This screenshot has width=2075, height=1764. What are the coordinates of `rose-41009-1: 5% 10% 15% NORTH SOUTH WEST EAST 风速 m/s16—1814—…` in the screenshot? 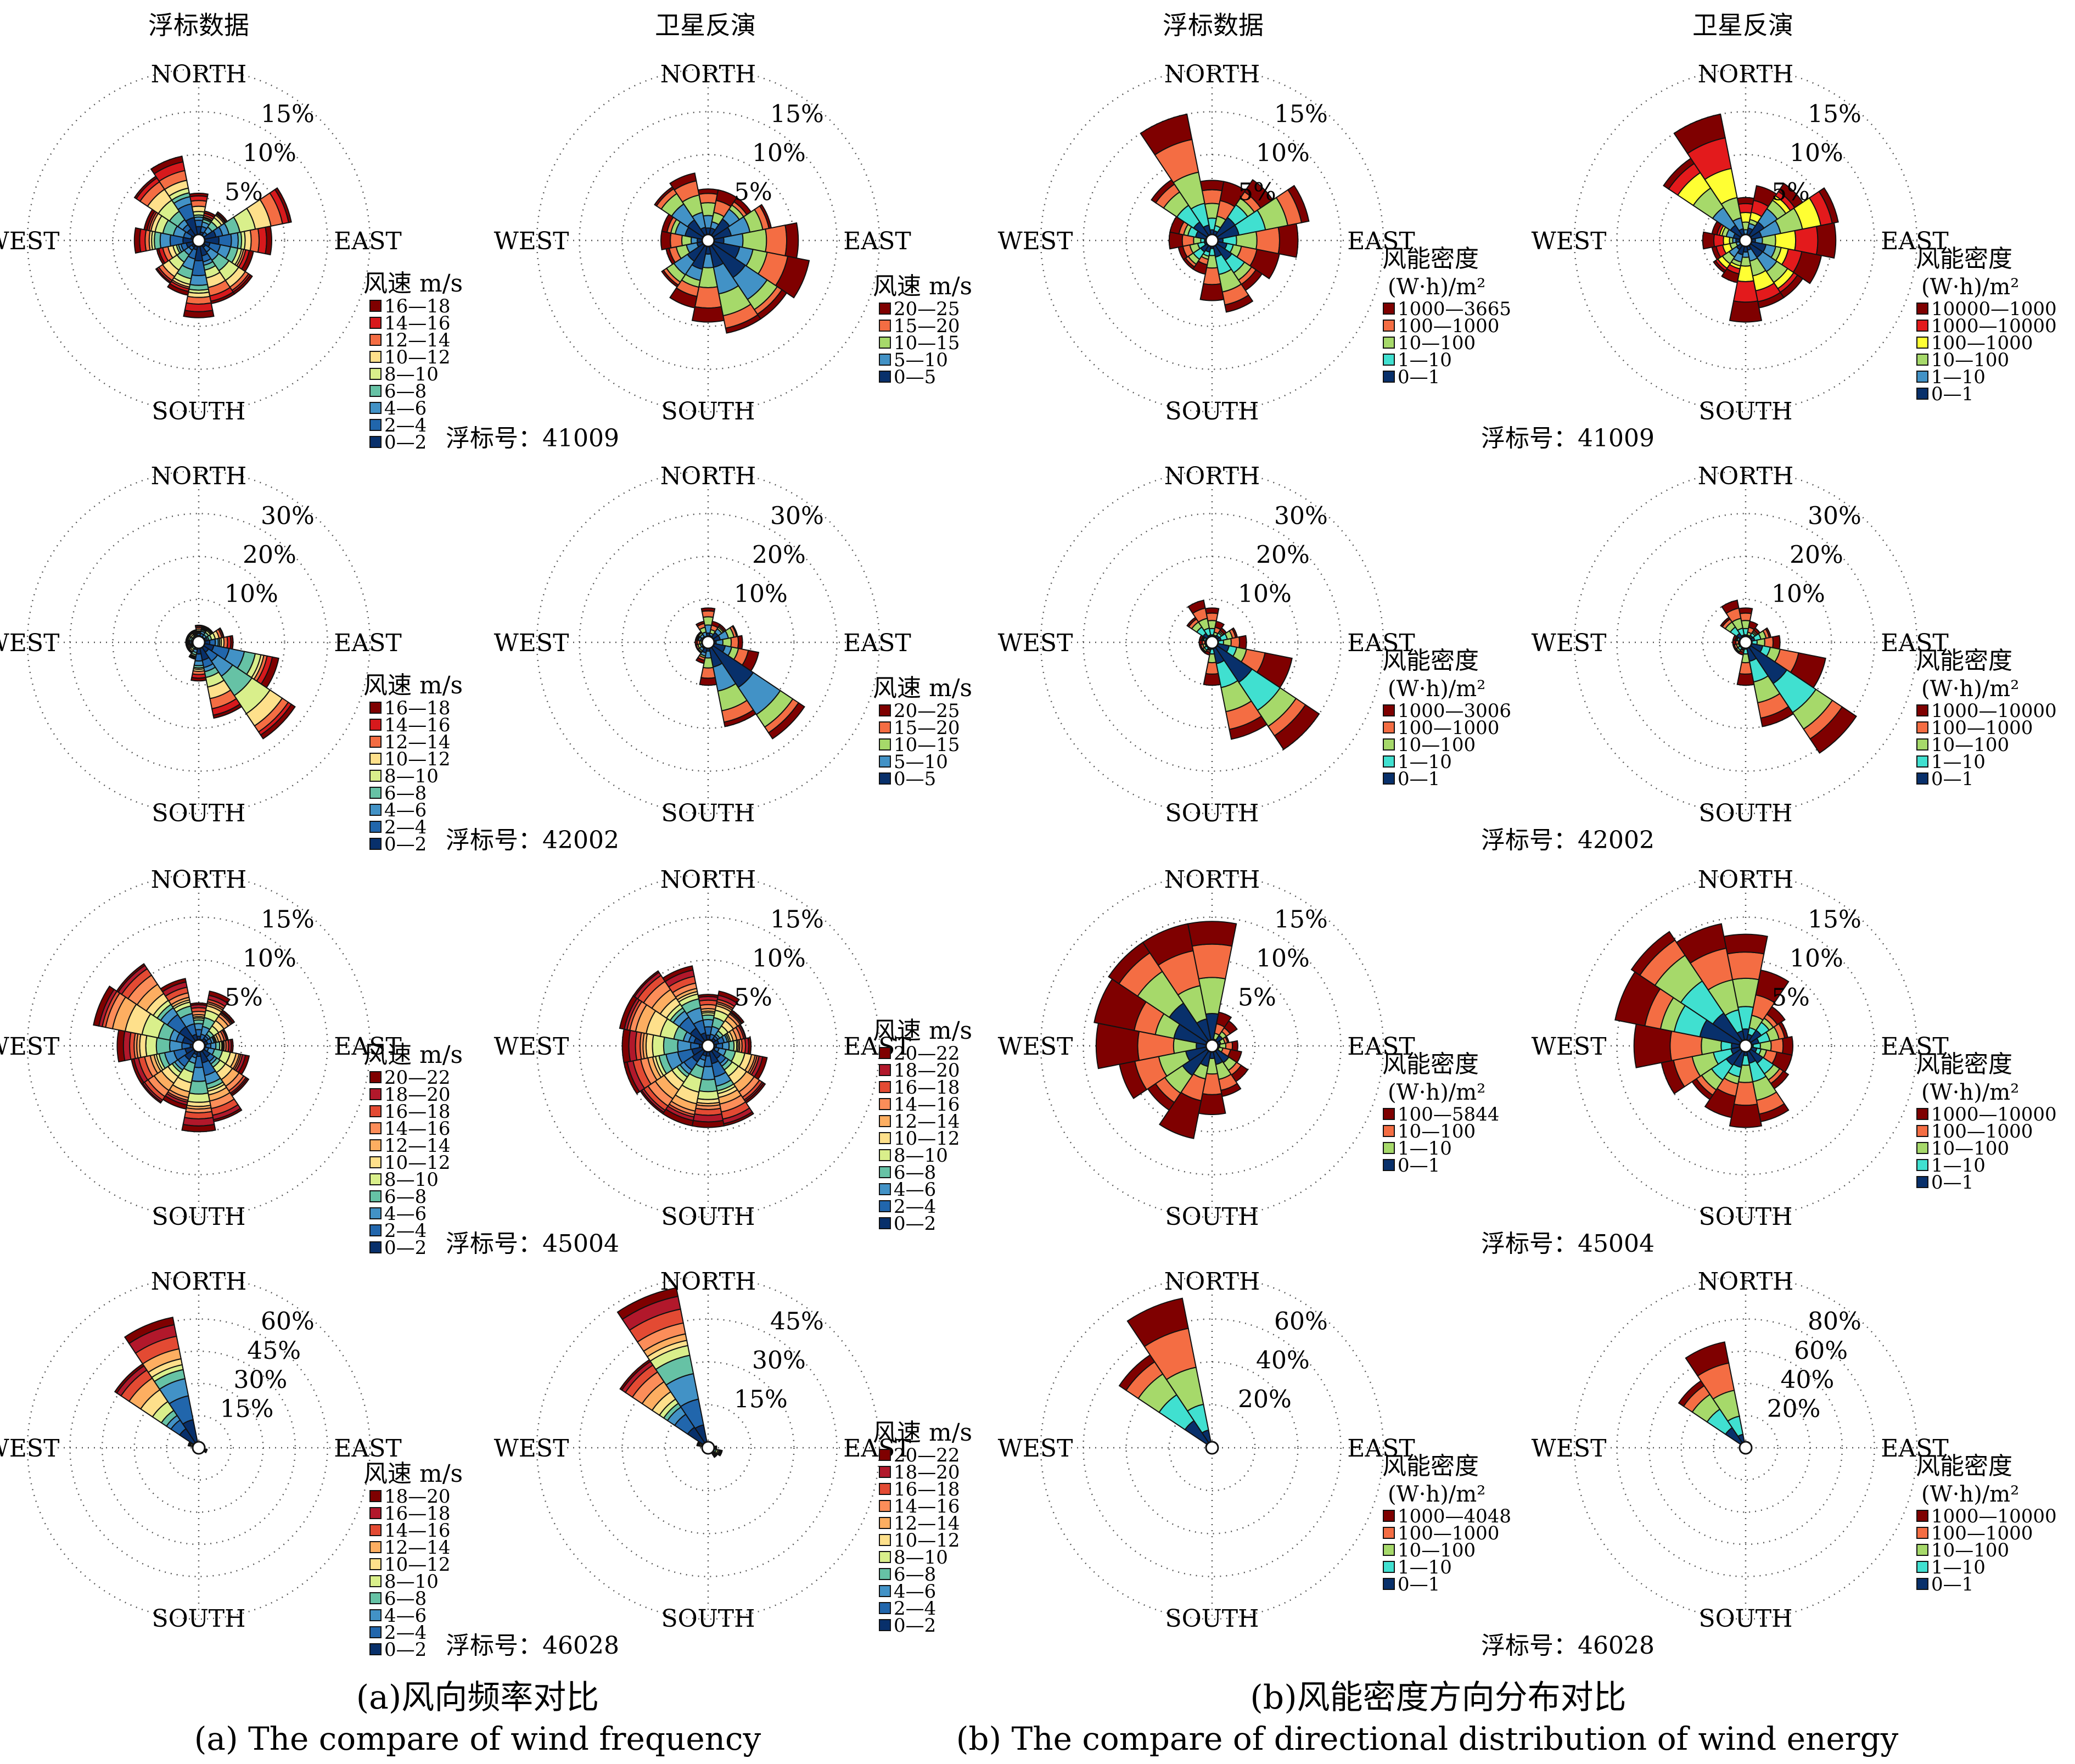 It's located at (232, 256).